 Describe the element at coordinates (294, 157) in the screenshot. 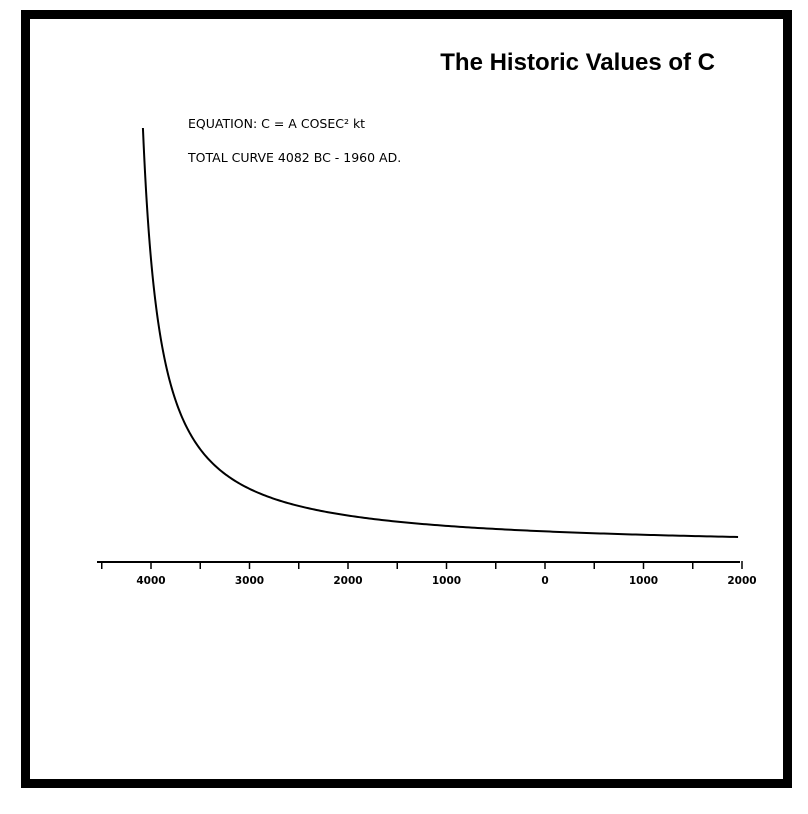

I see `total-curve-annotation: TOTAL CURVE 4082 BC - 1960 AD.` at that location.